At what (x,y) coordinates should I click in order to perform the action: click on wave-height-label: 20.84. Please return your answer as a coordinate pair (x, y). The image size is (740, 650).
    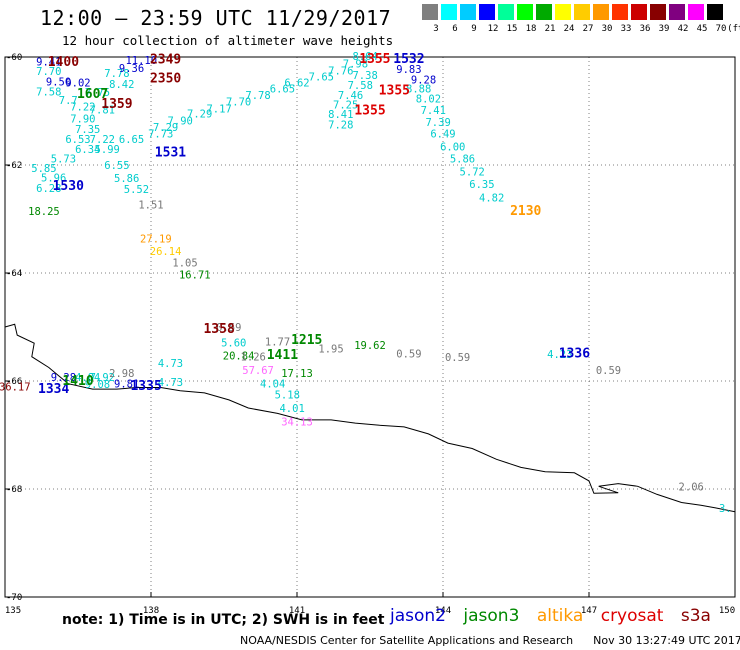
    Looking at the image, I should click on (239, 357).